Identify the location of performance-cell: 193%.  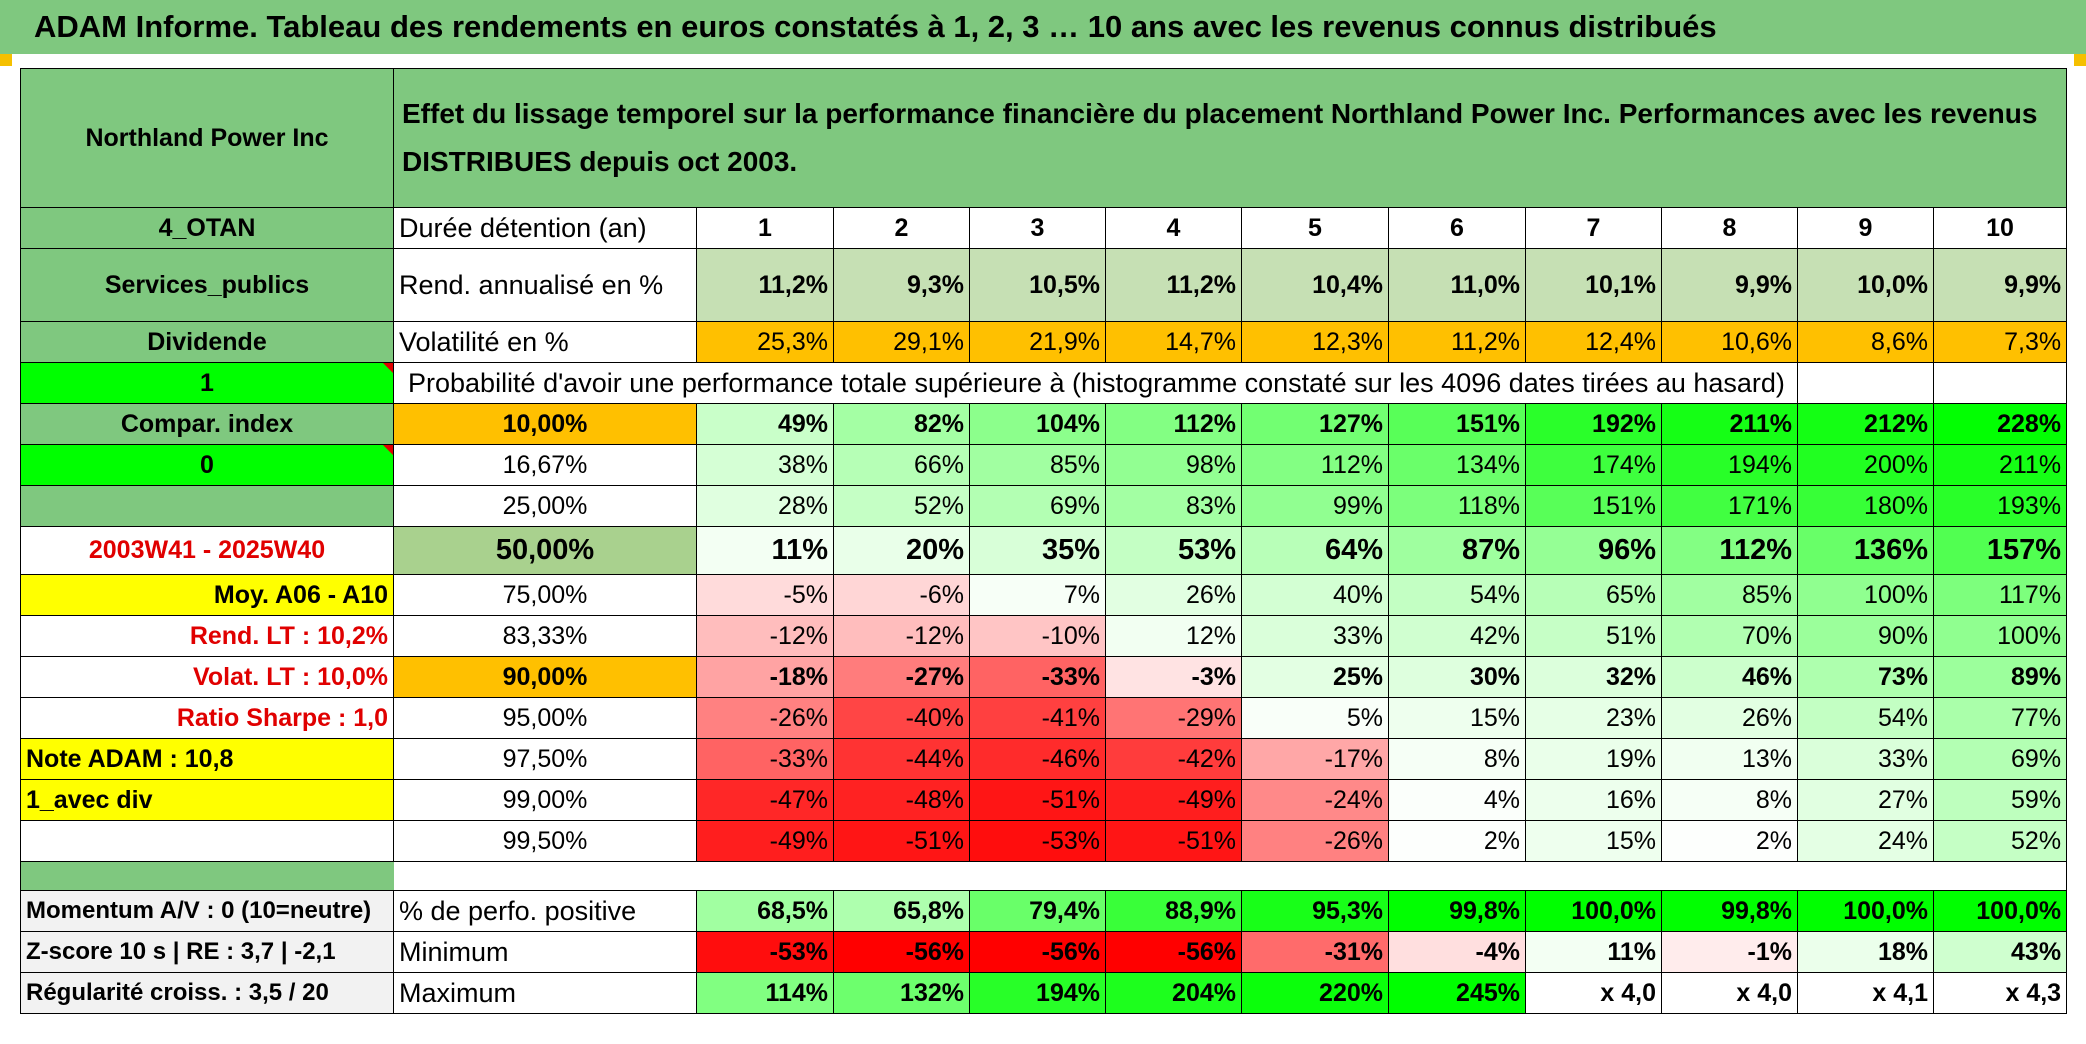
(2000, 506).